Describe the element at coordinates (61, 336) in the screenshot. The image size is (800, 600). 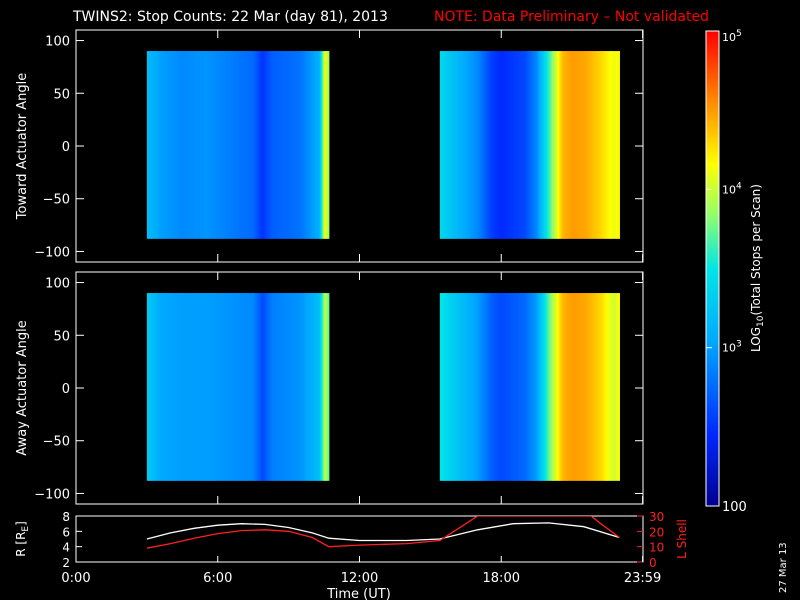
I see `away-y-tick-label: 50` at that location.